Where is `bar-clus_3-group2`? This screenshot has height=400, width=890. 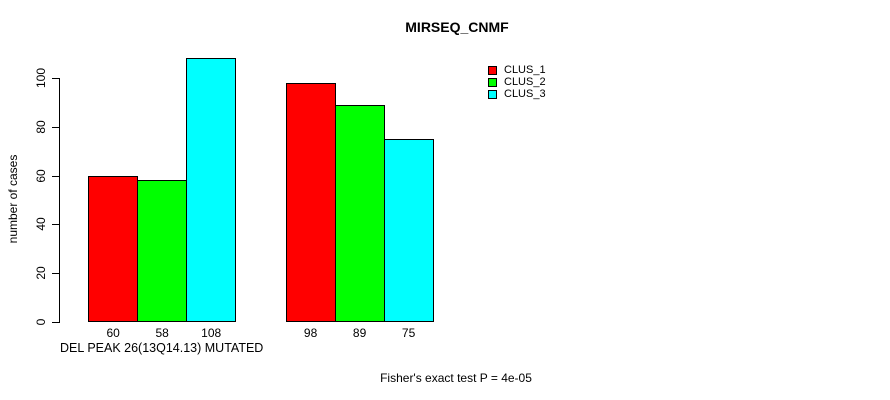 bar-clus_3-group2 is located at coordinates (408, 230).